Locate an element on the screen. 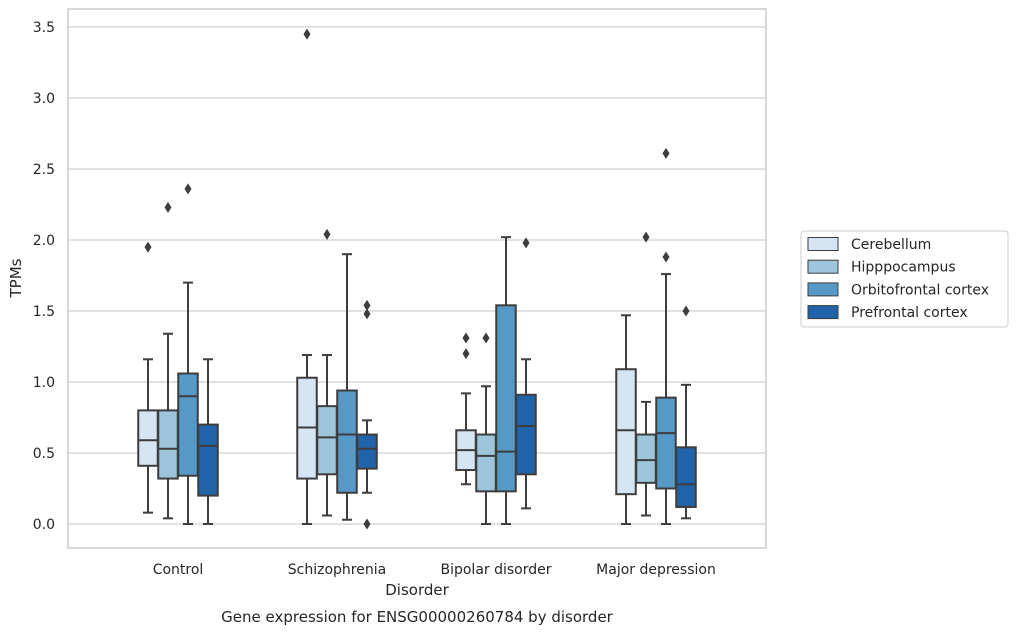  y-axis-label: TPMs is located at coordinates (16, 278).